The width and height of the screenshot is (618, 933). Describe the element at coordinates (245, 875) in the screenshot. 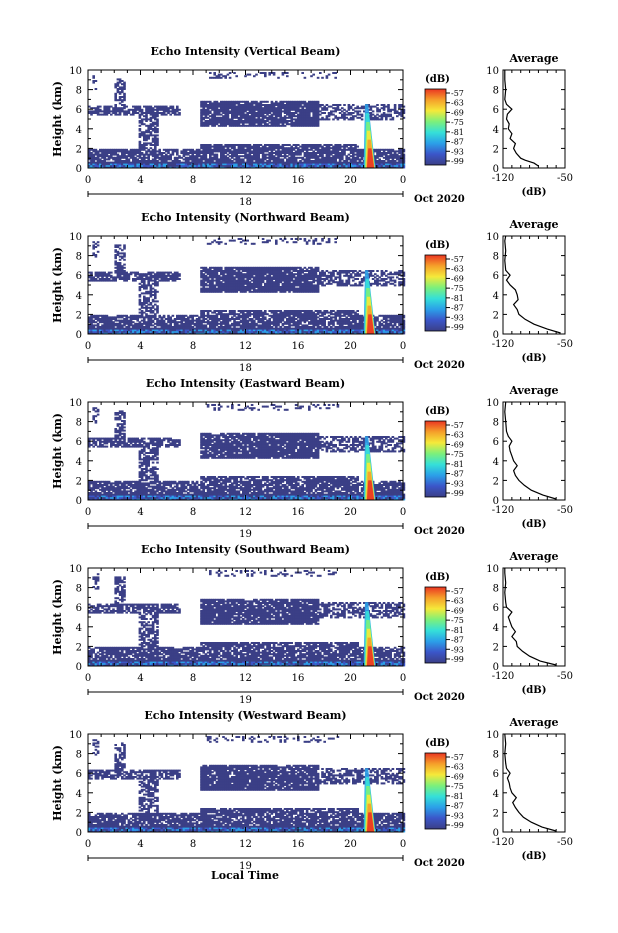

I see `x-axis-label: Local Time` at that location.